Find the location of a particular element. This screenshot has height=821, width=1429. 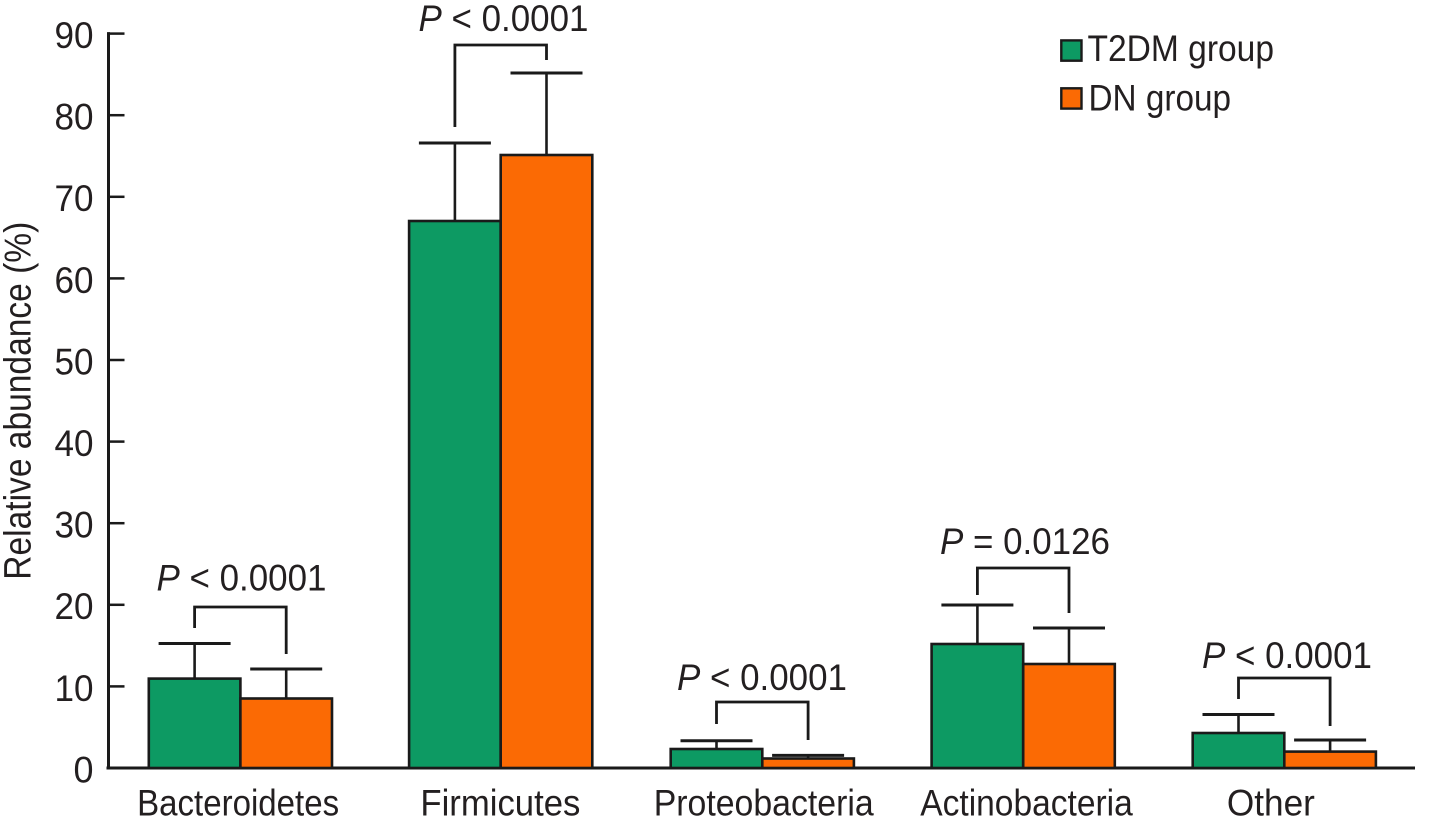

svg-text: 40 is located at coordinates (74, 443).